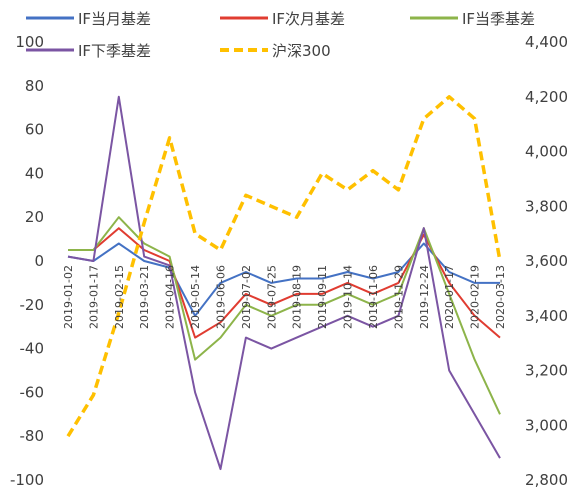 The height and width of the screenshot is (494, 572). I want to click on legend-label-1: IF次月基差, so click(308, 19).